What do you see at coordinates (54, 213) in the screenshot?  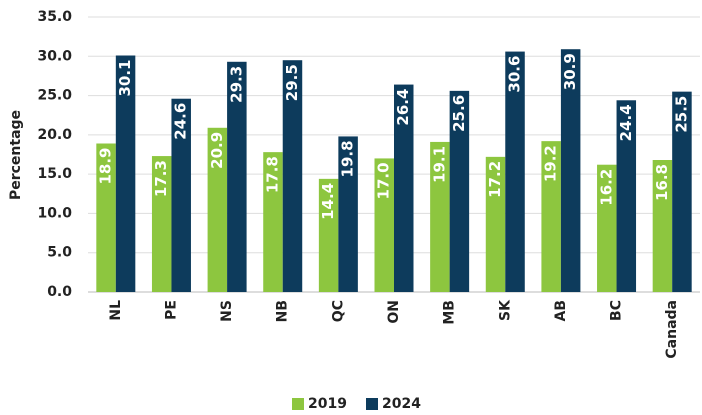 I see `y-tick-label: 10.0` at bounding box center [54, 213].